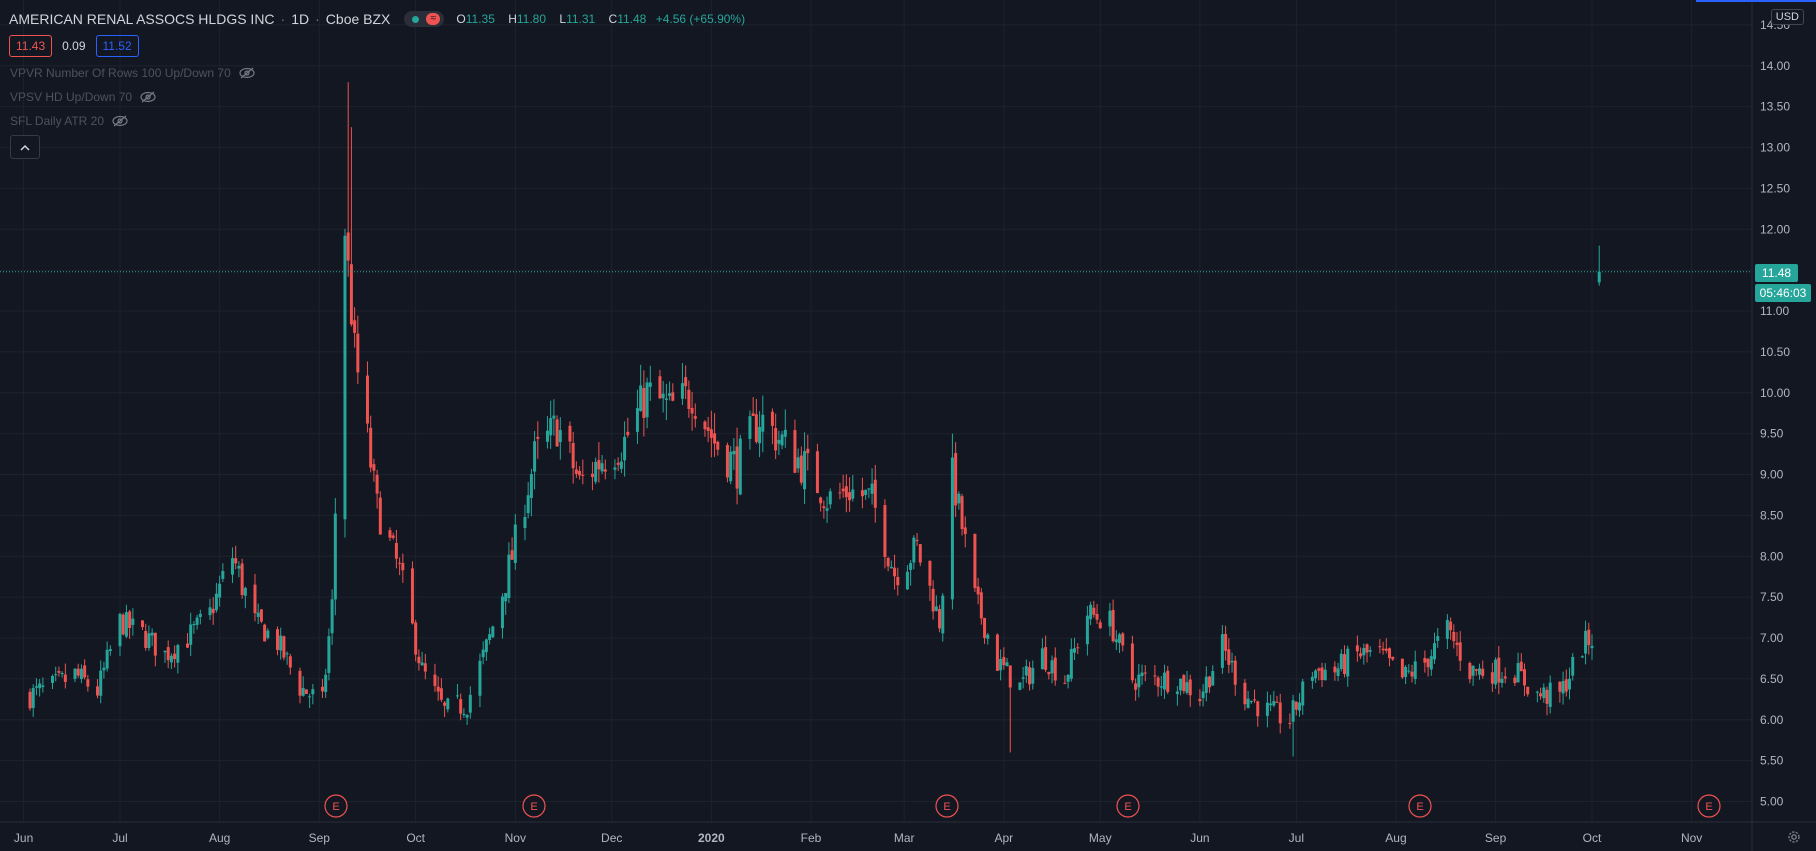  I want to click on interval-label: 1D, so click(300, 19).